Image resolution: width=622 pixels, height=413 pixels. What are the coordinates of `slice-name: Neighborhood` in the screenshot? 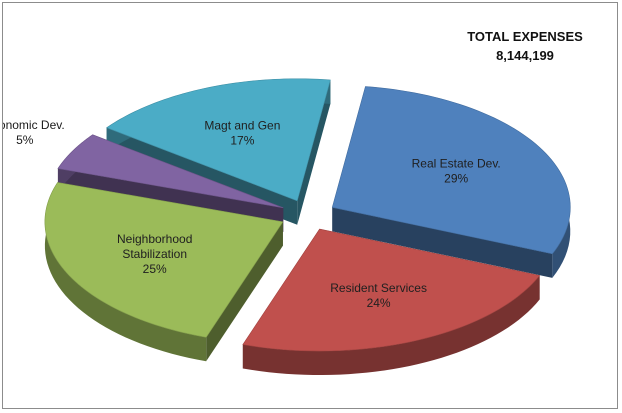 It's located at (154, 239).